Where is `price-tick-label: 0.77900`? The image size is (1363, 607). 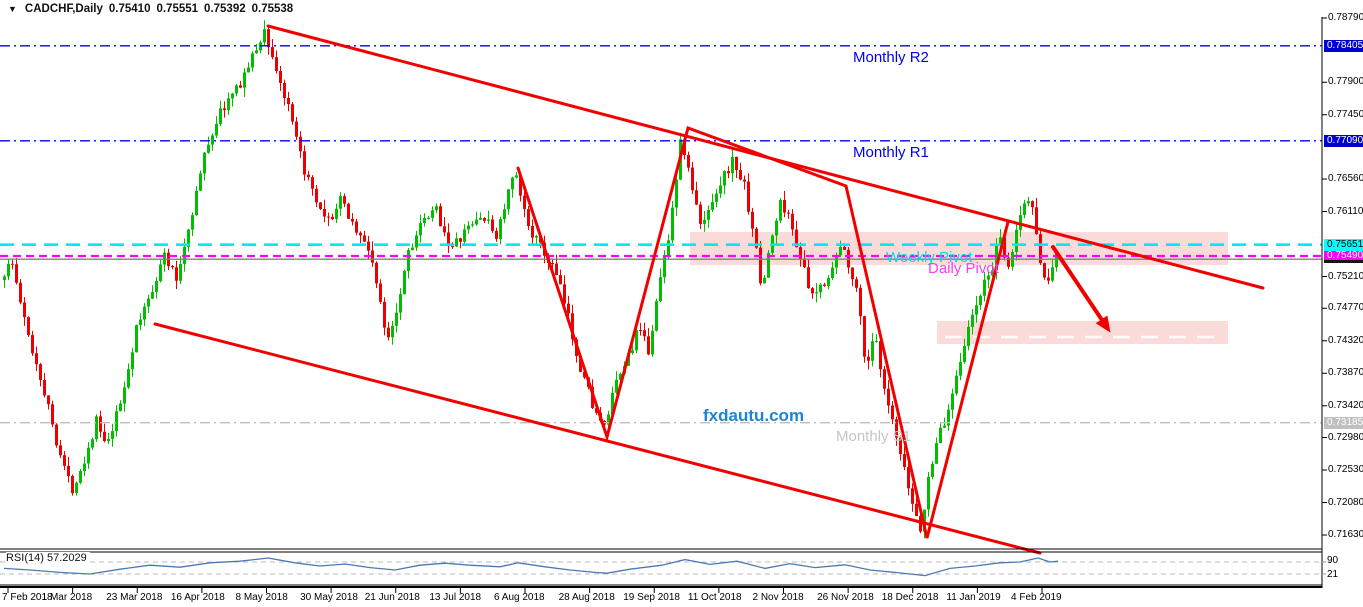 price-tick-label: 0.77900 is located at coordinates (1345, 82).